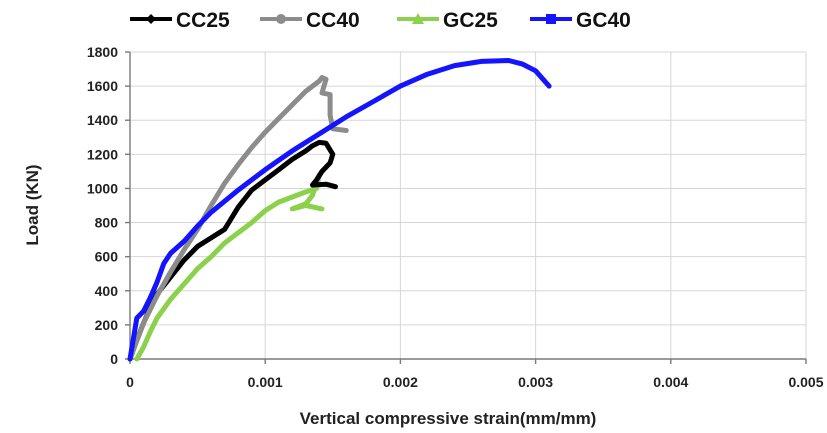 This screenshot has width=827, height=433. Describe the element at coordinates (603, 20) in the screenshot. I see `legend-label-gc40: GC40` at that location.